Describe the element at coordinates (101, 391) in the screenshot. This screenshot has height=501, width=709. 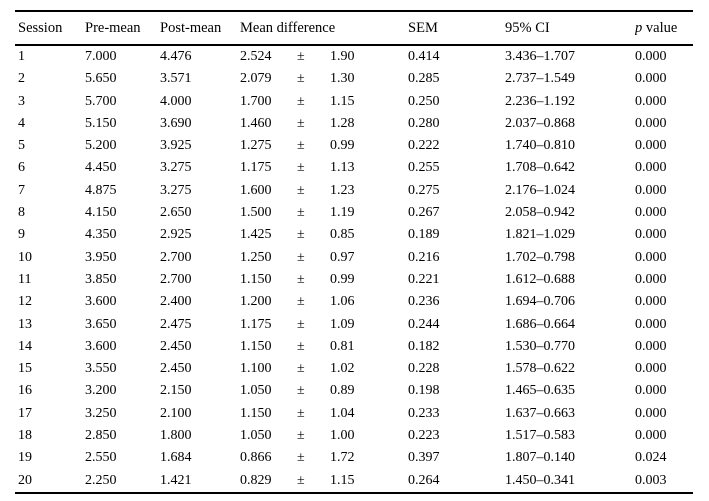
I see `cell-pre-mean: 3.200` at that location.